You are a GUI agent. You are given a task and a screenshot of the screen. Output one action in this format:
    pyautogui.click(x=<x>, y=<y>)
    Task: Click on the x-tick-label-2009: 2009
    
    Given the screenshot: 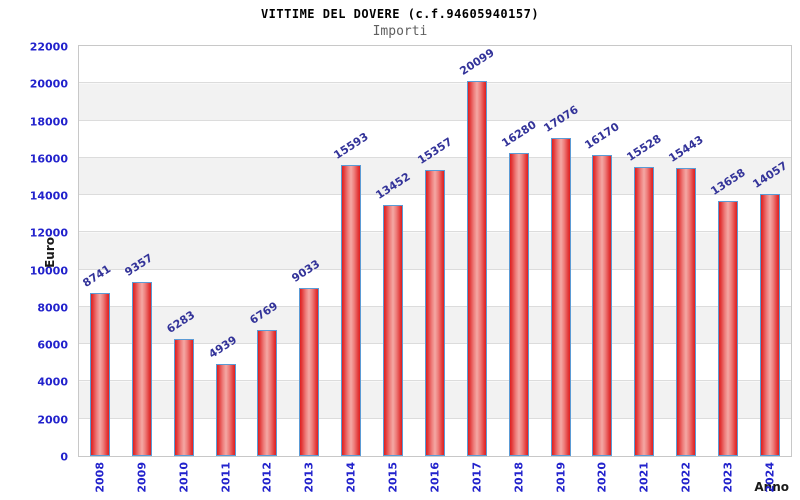 What is the action you would take?
    pyautogui.click(x=142, y=477)
    